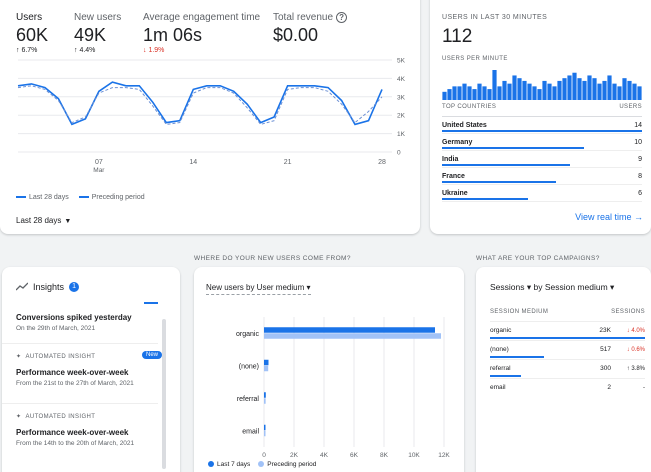 This screenshot has width=651, height=472. What do you see at coordinates (567, 338) in the screenshot?
I see `campaign-share-bar` at bounding box center [567, 338].